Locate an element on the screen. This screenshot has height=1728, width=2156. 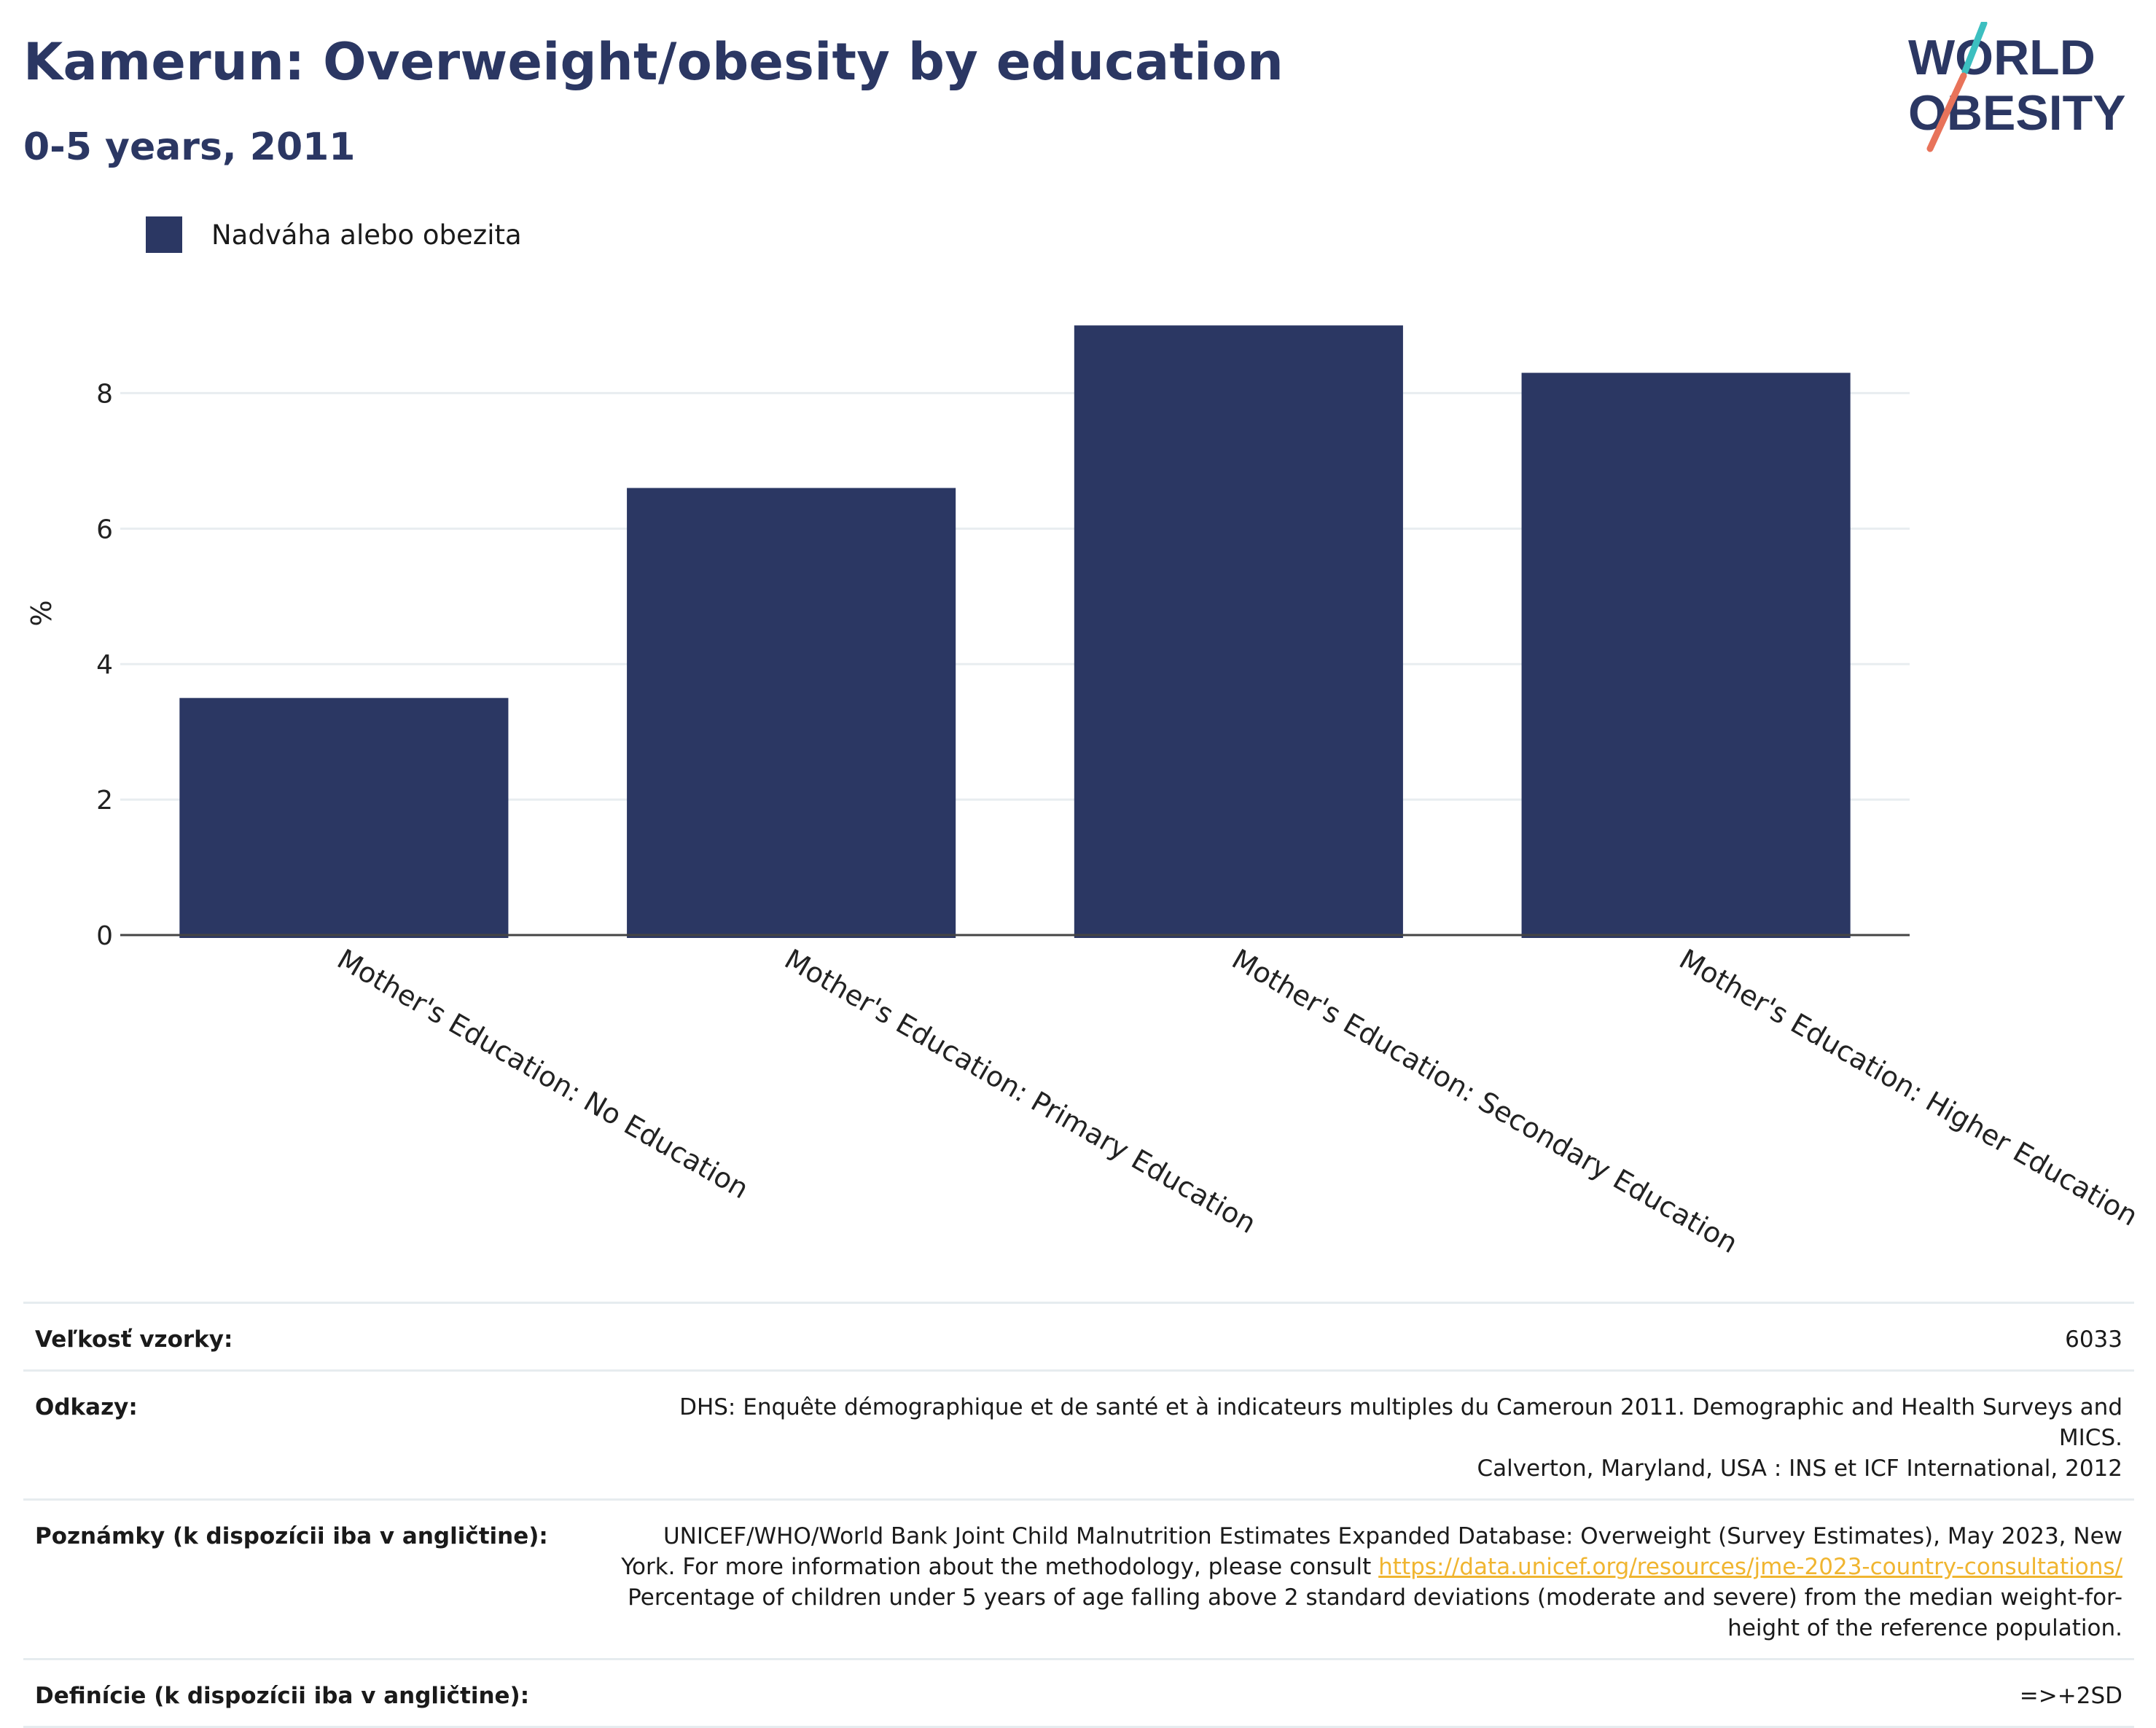
y-tick-label: 4 is located at coordinates (104, 665).